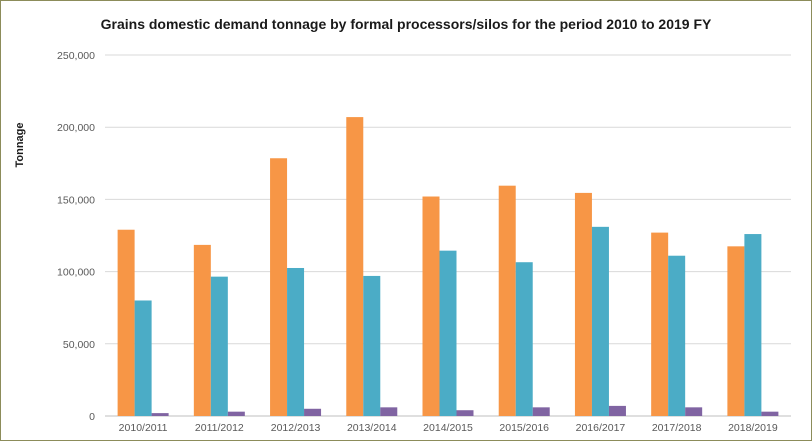  Describe the element at coordinates (143, 428) in the screenshot. I see `x-tick-label: 2010/2011` at that location.